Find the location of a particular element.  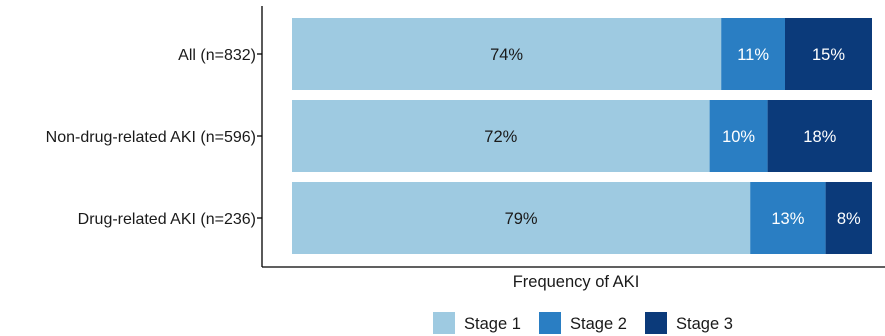

data-label: 15% is located at coordinates (828, 55).